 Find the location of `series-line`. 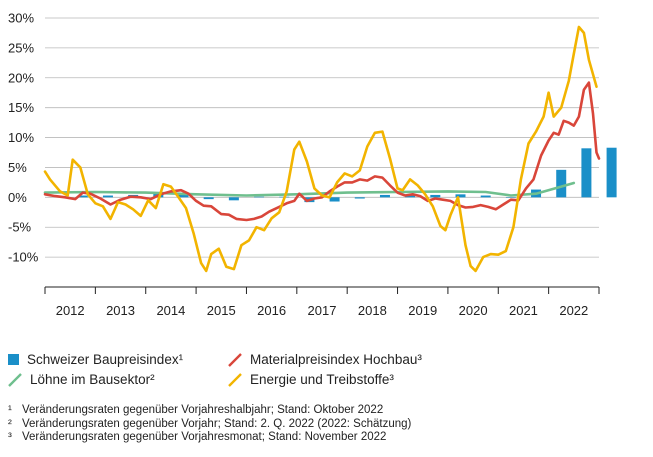

series-line is located at coordinates (309, 189).